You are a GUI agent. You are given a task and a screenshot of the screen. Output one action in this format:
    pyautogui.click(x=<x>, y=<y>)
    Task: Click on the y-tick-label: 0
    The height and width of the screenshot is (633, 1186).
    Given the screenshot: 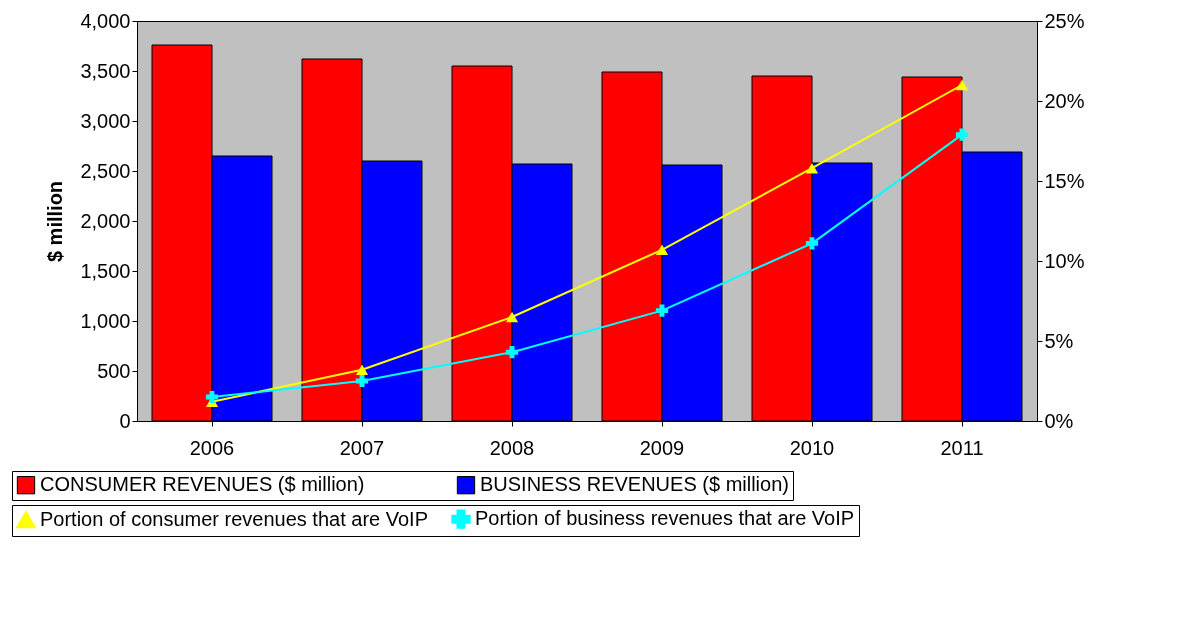 What is the action you would take?
    pyautogui.click(x=125, y=420)
    